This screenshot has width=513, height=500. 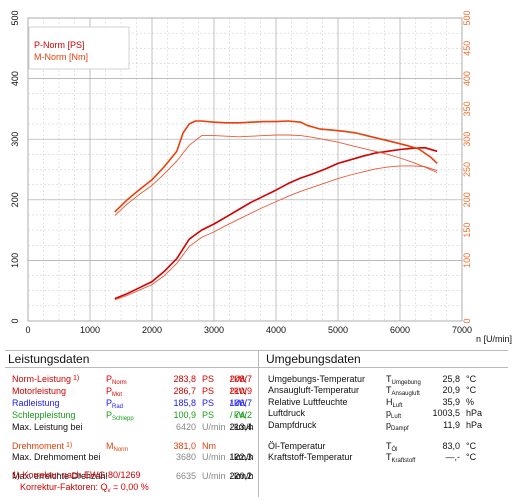 I want to click on env-symbol-subscript: Ansaugluft, so click(x=405, y=394).